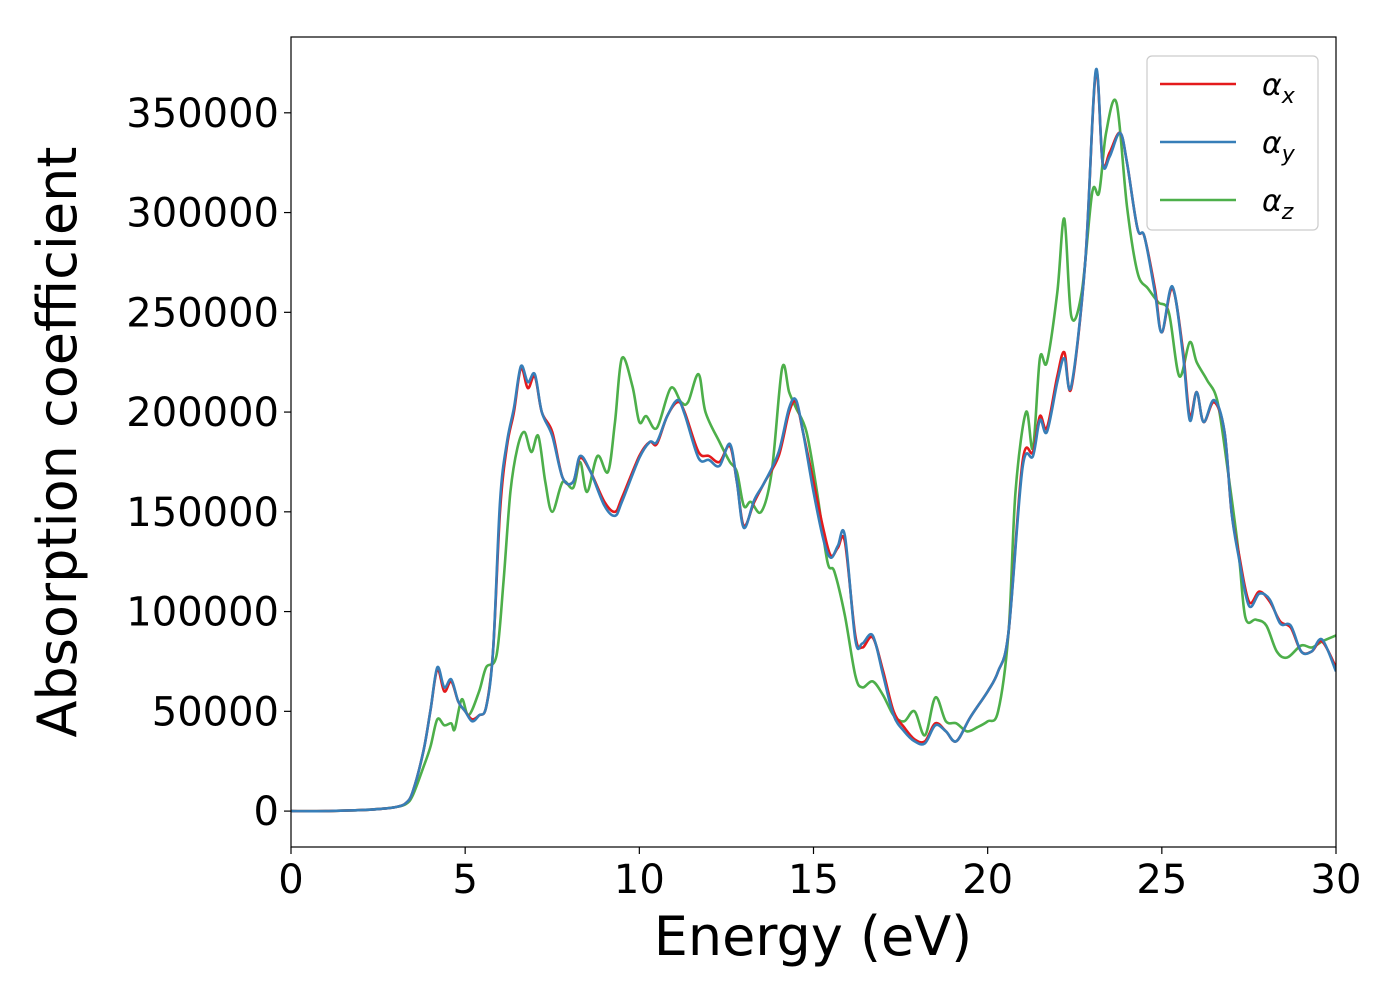 This screenshot has height=1000, width=1400. Describe the element at coordinates (266, 812) in the screenshot. I see `y-tick-label: 0` at that location.